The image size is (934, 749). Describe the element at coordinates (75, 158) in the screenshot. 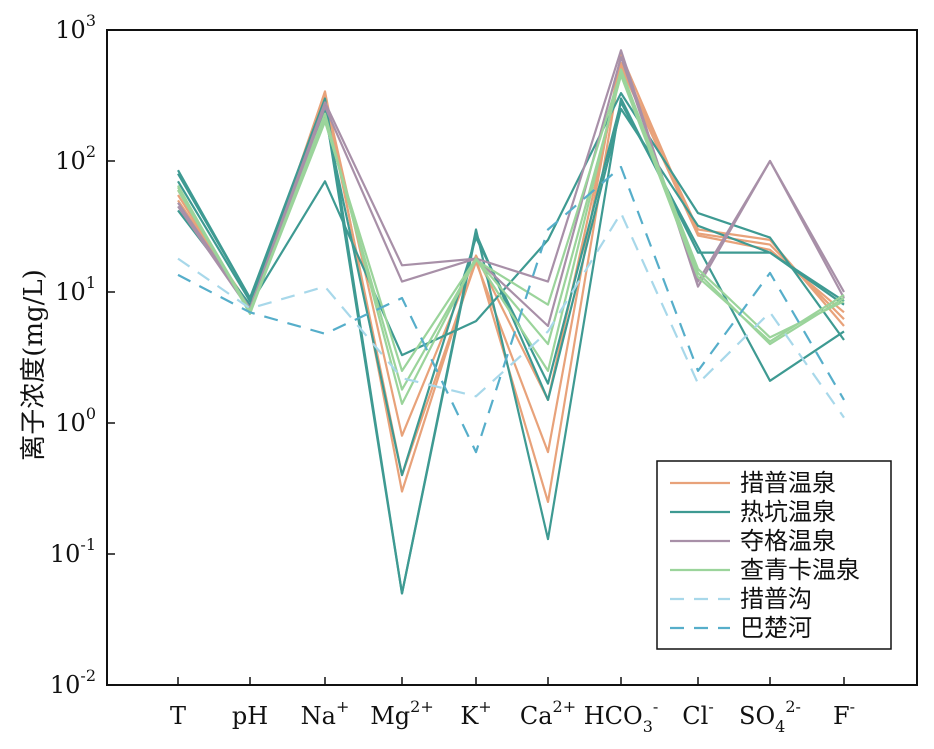

I see `y-tick-label: 10²` at that location.